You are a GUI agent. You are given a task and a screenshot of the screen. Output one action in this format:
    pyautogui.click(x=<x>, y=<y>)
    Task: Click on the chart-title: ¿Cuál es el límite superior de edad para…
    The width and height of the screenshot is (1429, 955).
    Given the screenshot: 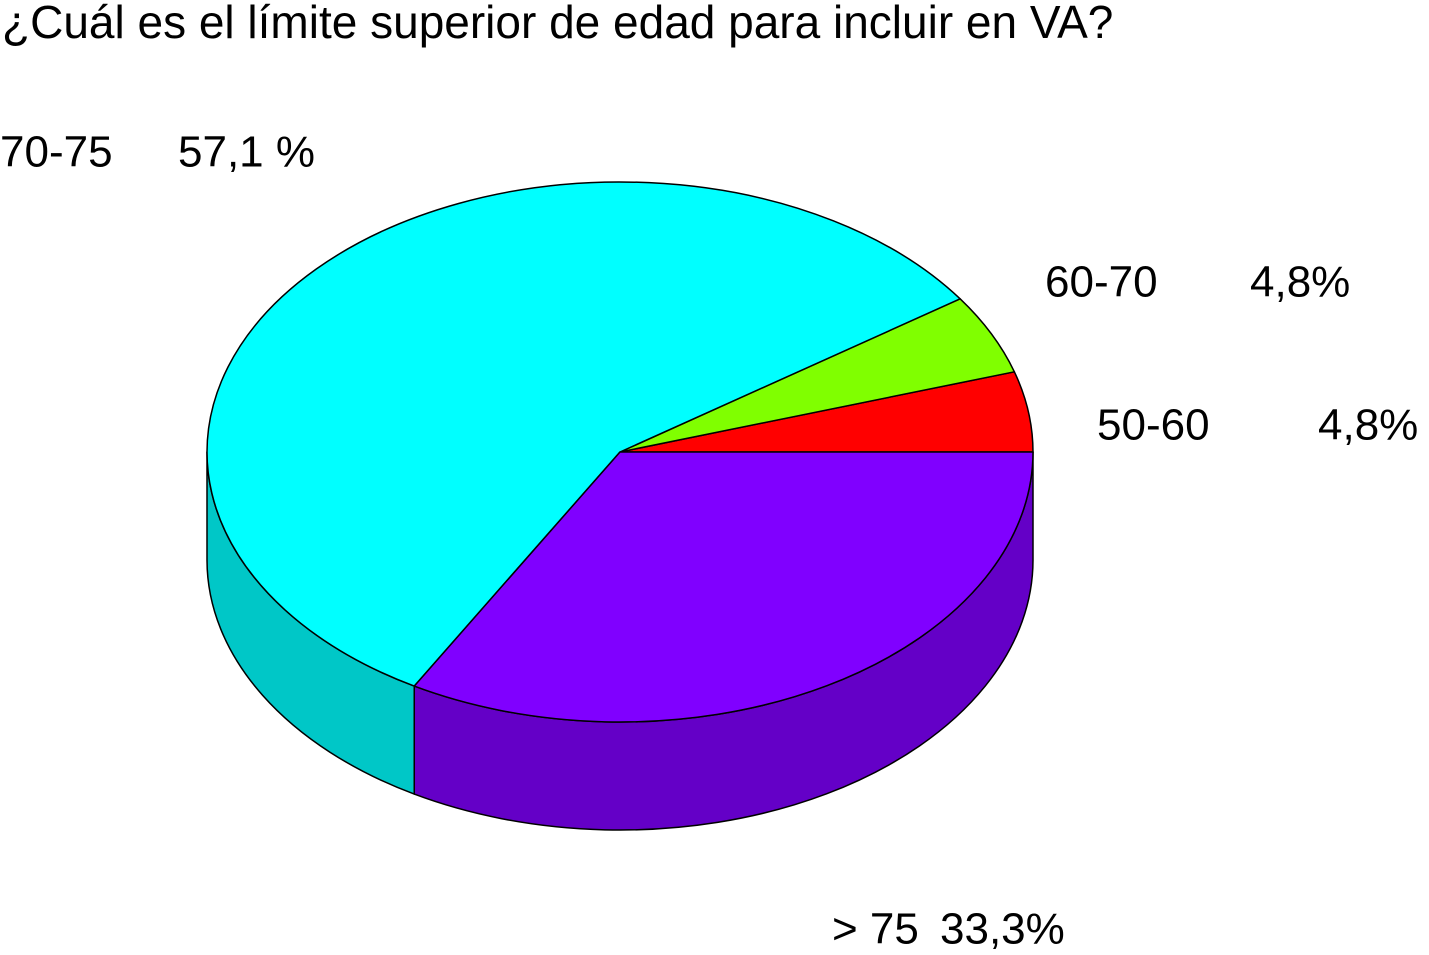 What is the action you would take?
    pyautogui.click(x=557, y=24)
    